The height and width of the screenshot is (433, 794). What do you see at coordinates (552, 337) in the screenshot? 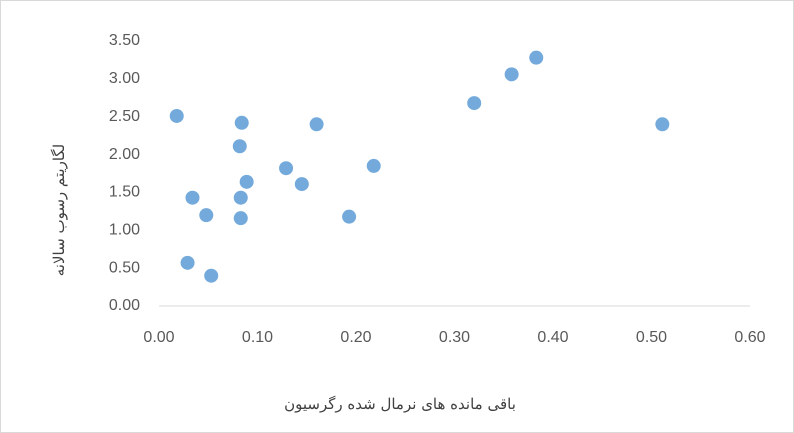
I see `x-tick-label: 0.40` at bounding box center [552, 337].